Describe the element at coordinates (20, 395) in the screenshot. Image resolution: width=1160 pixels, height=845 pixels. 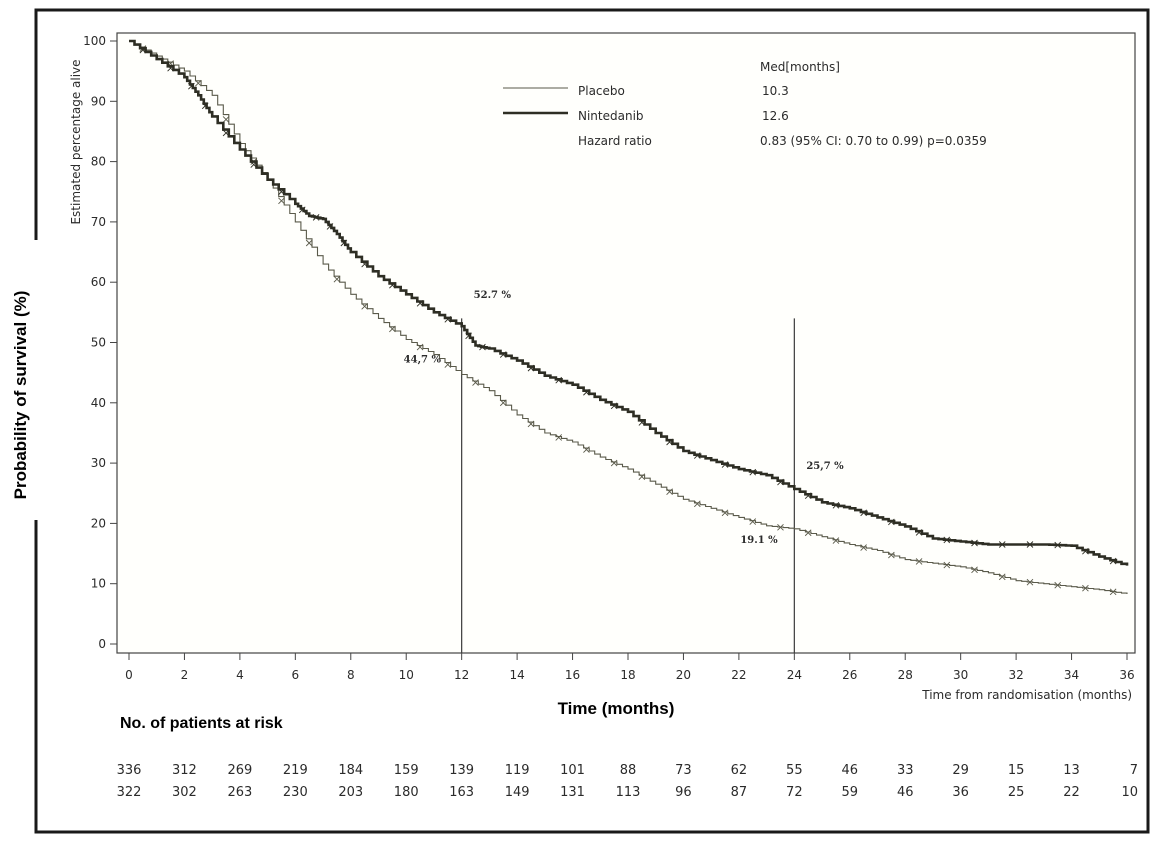
I see `y-axis-label: Probability of survival (%)` at that location.